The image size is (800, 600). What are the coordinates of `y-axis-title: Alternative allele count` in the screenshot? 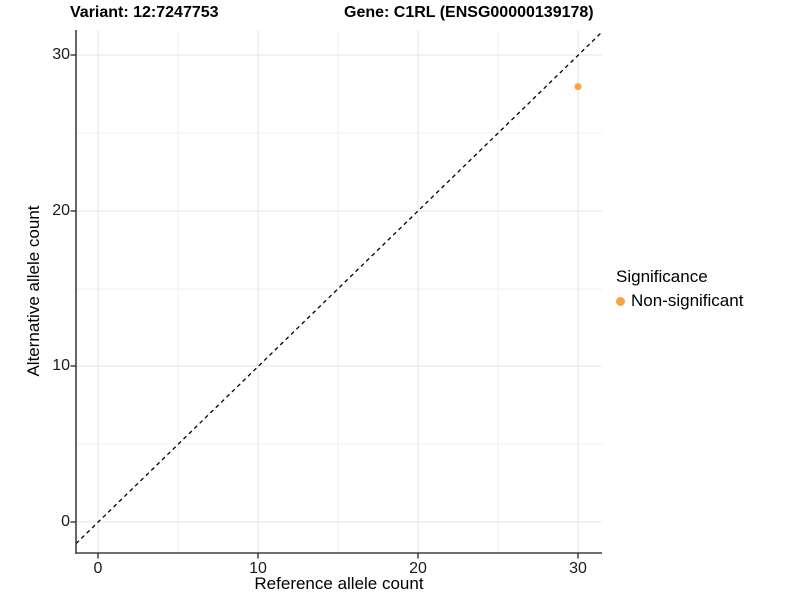 It's located at (33, 291).